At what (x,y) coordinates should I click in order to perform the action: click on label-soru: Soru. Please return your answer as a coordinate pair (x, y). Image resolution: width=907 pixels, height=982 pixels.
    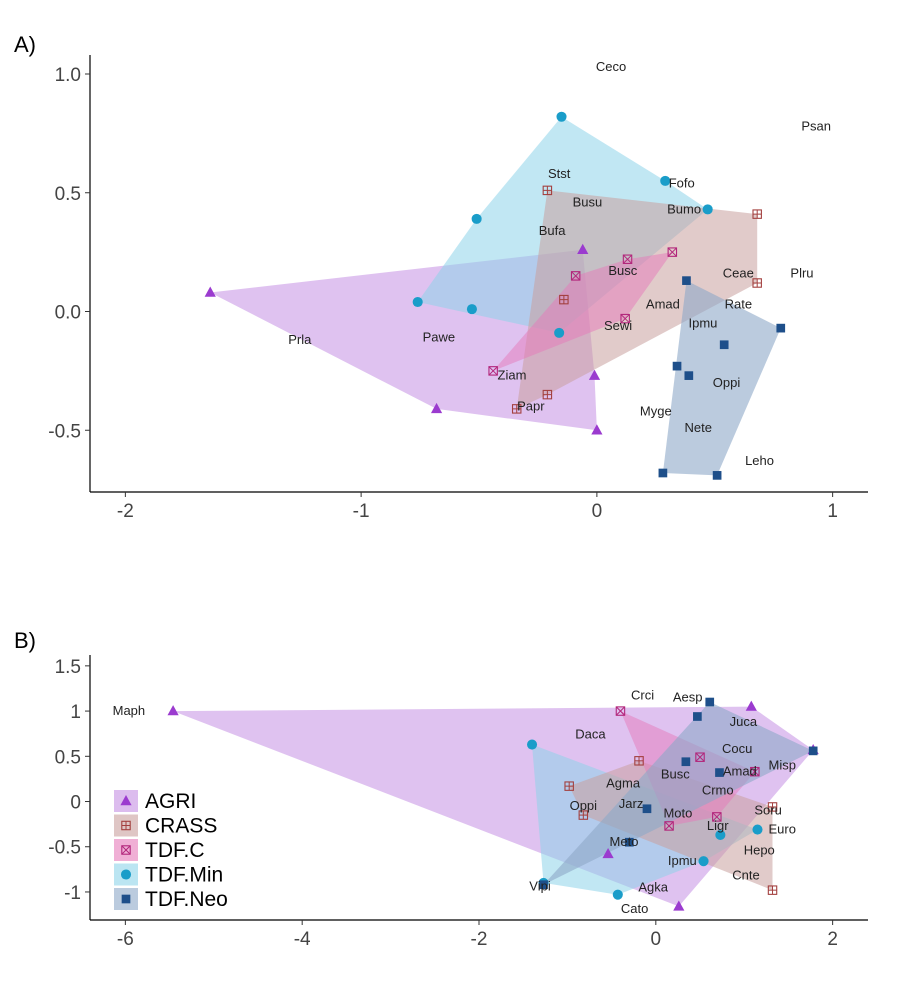
    Looking at the image, I should click on (767, 810).